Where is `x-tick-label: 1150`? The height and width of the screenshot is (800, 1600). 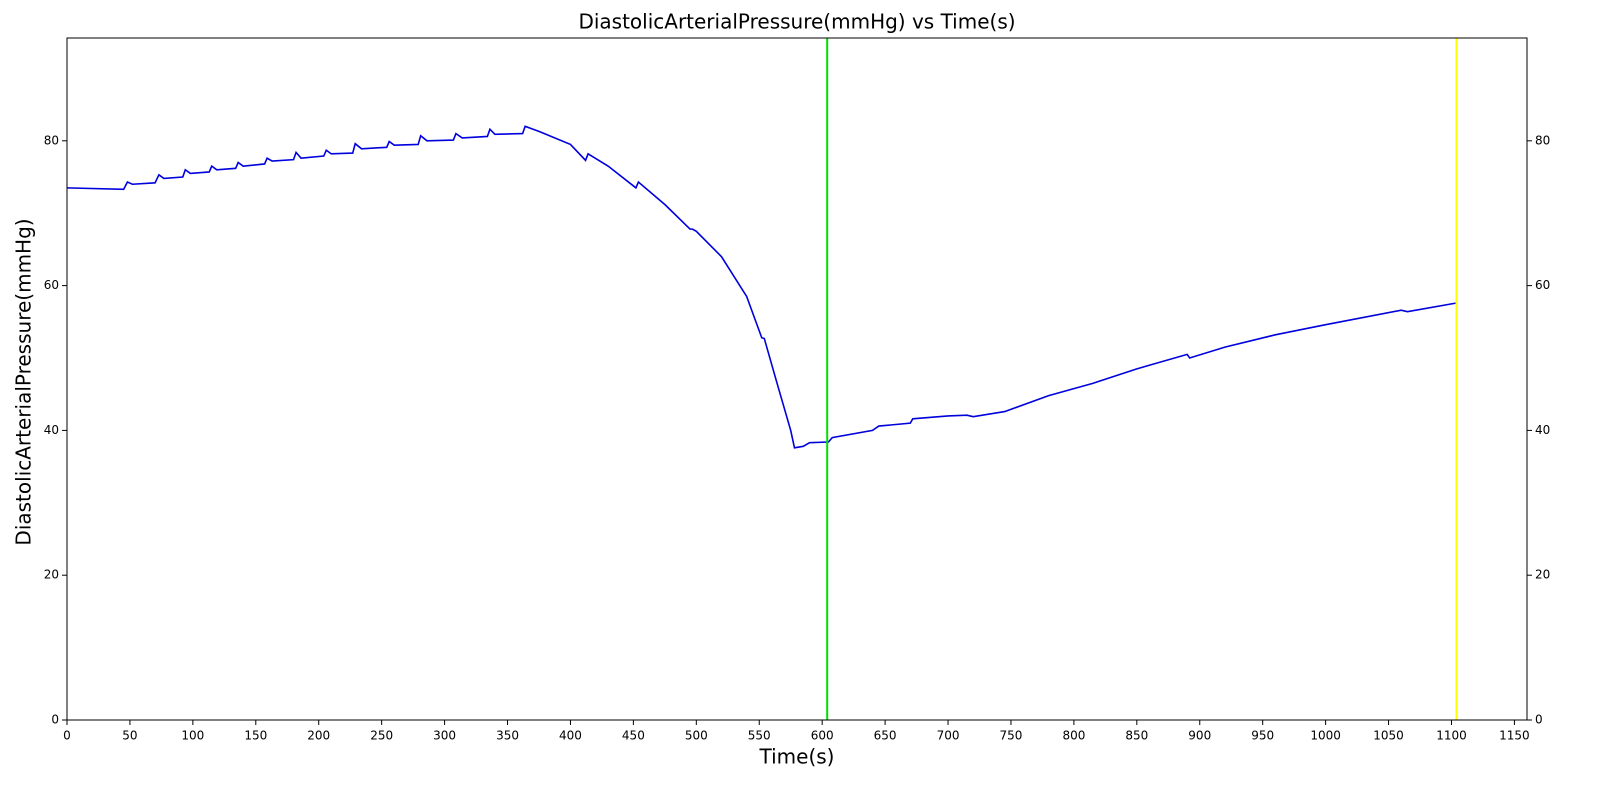 x-tick-label: 1150 is located at coordinates (1514, 736).